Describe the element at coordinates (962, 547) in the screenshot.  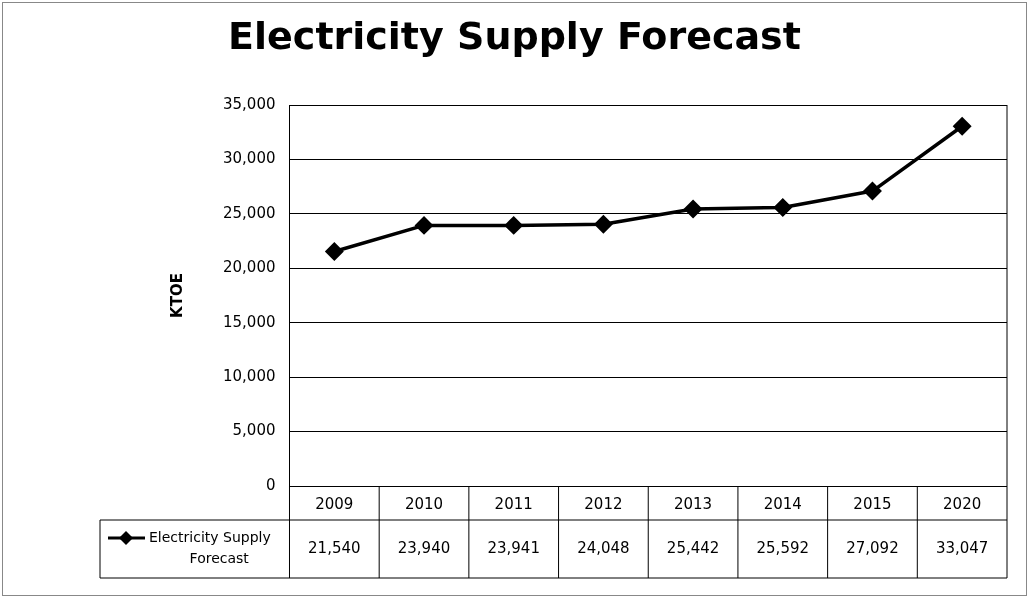
I see `data-label: 33,047` at that location.